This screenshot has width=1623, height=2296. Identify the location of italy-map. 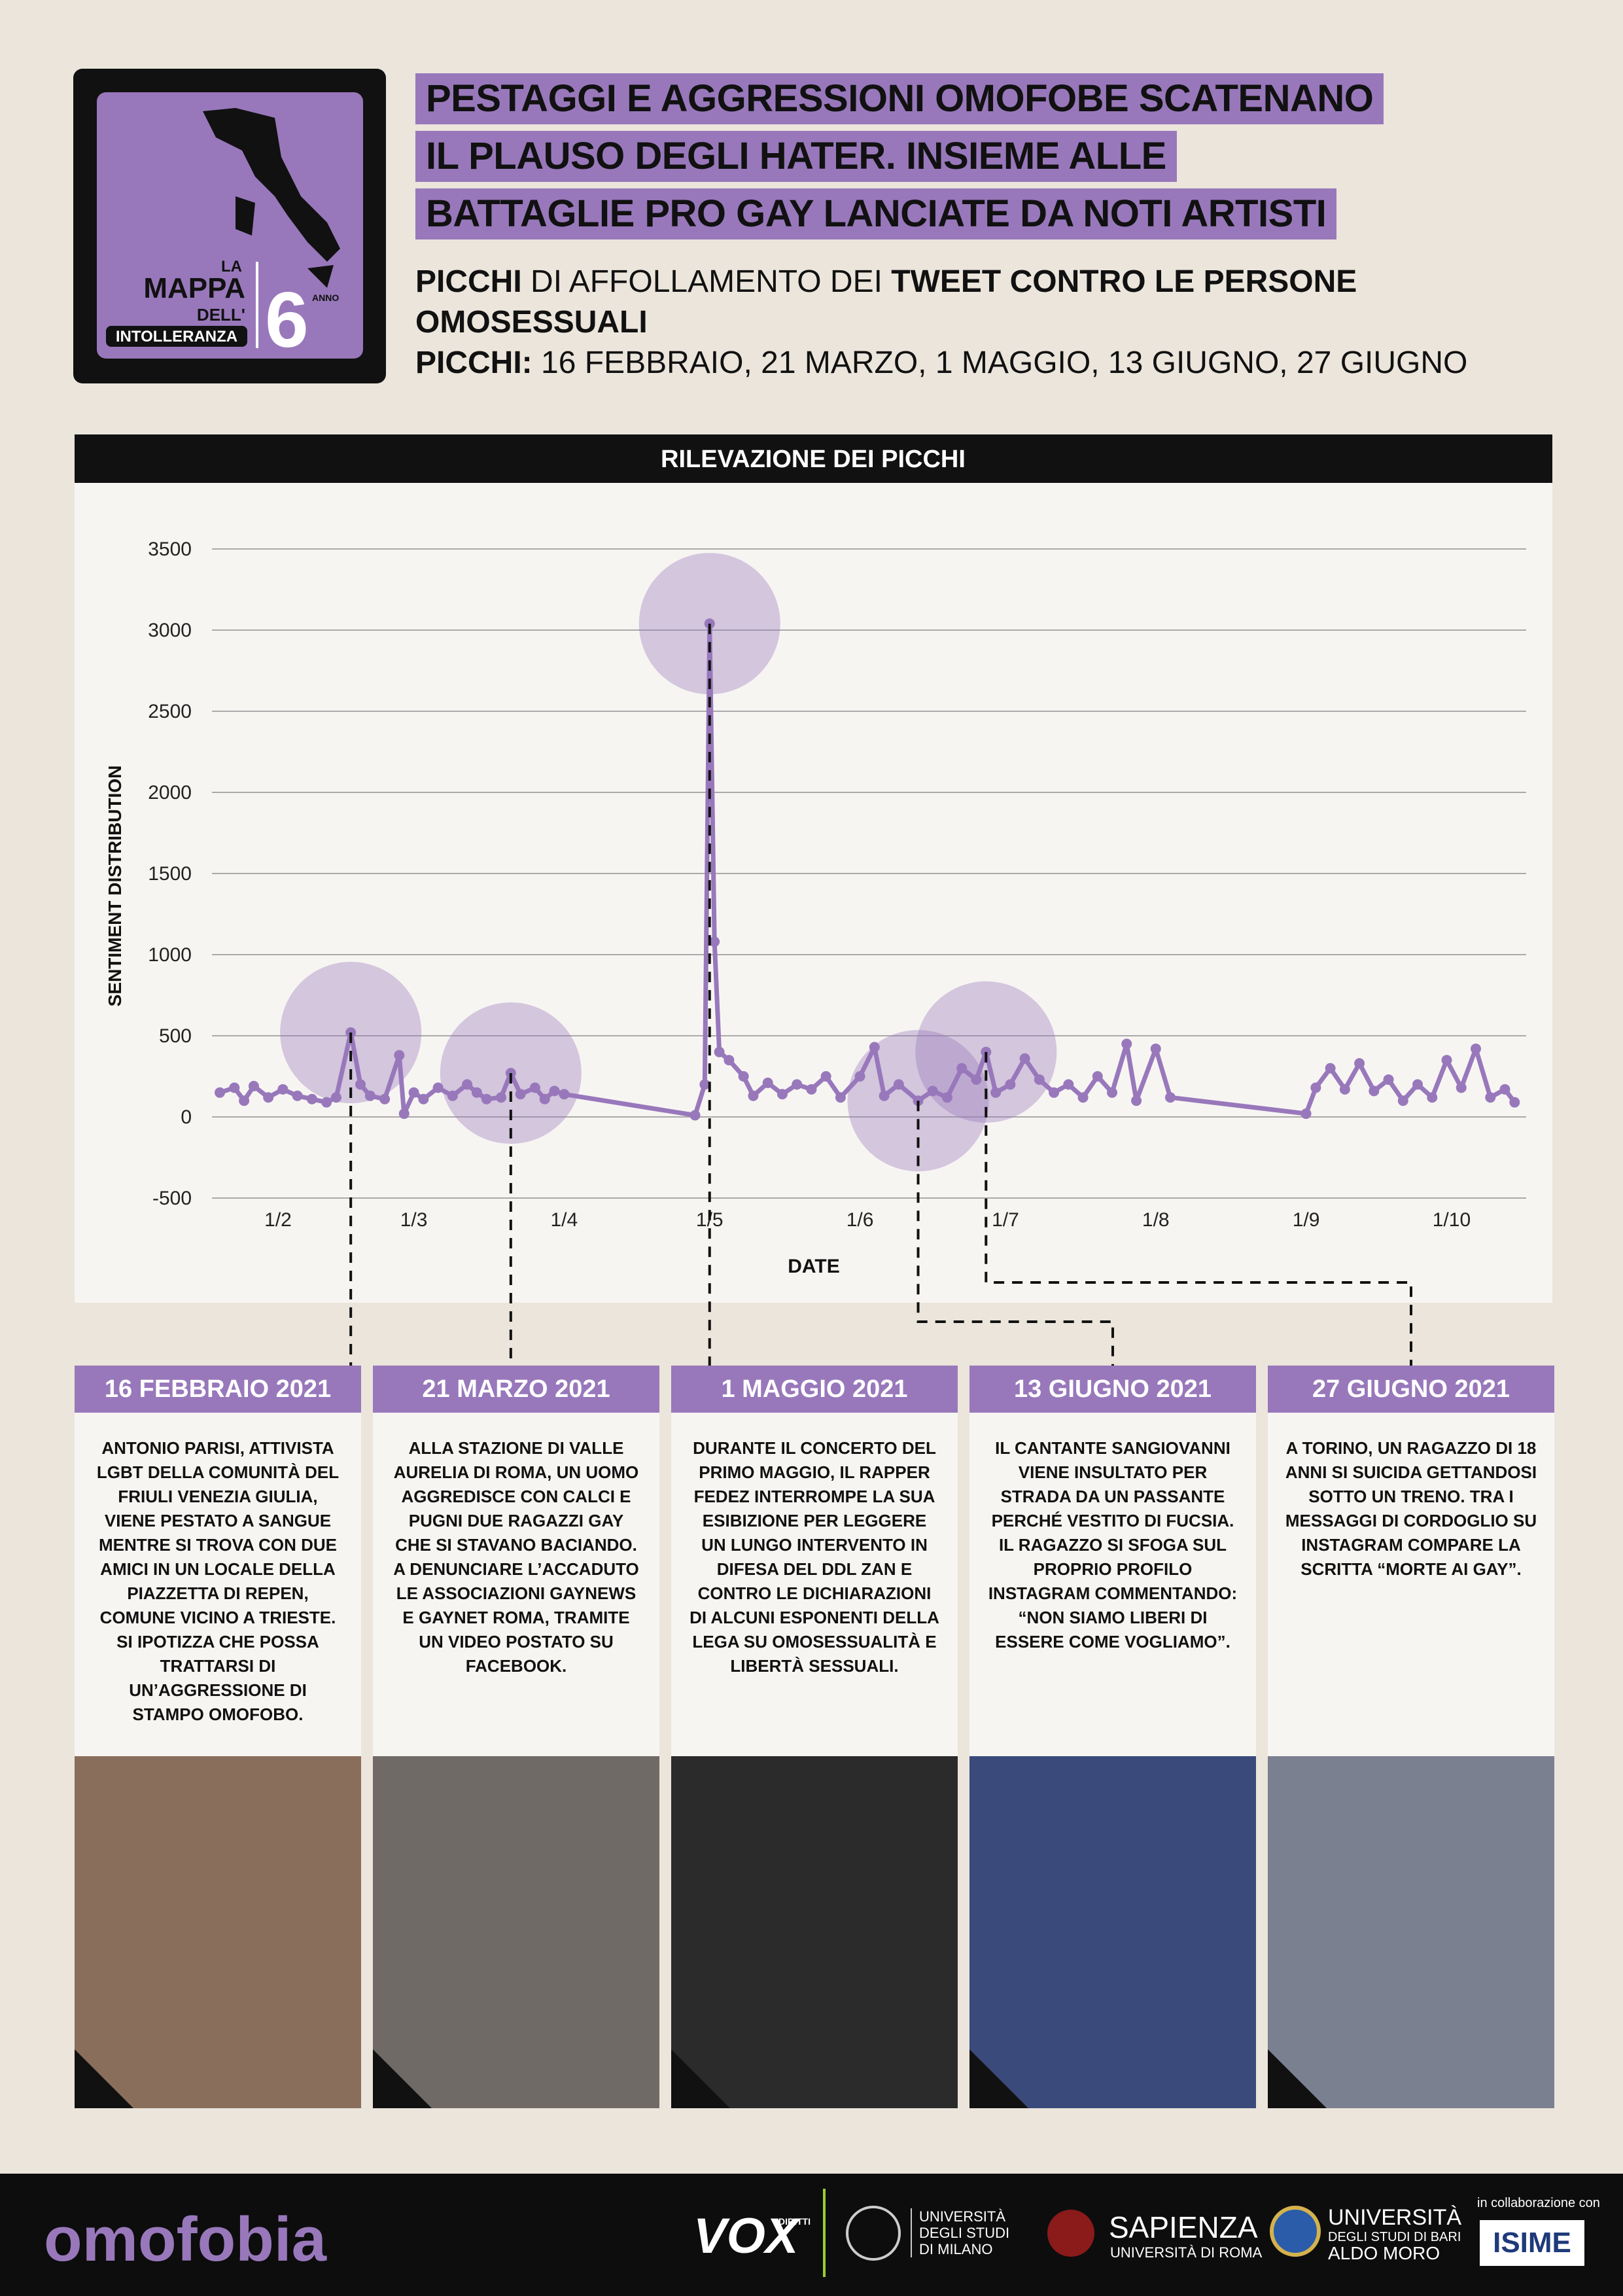
(271, 198).